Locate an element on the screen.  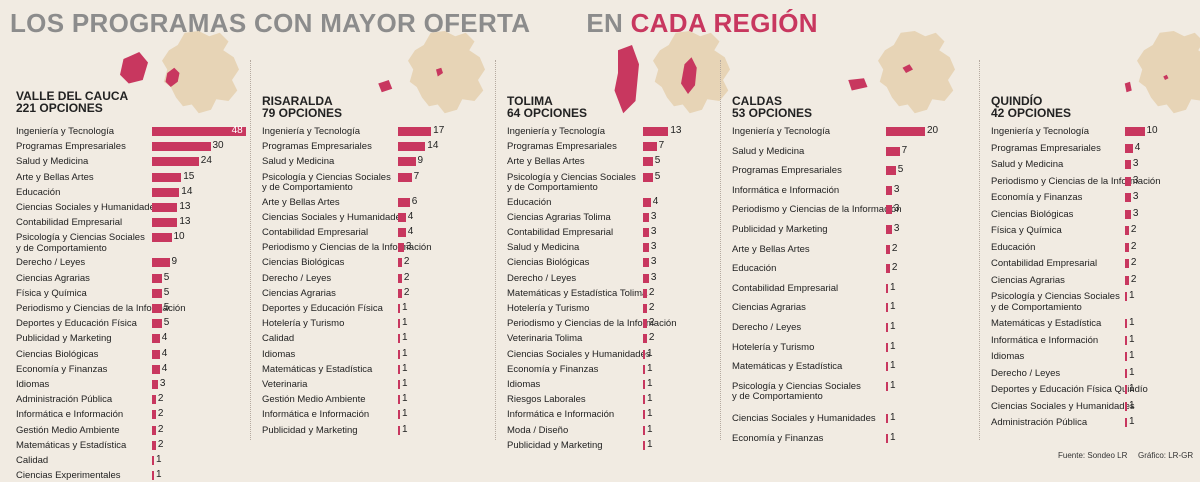
bar-label: Periodismo y Ciencias de la Información is located at coordinates (1076, 181).